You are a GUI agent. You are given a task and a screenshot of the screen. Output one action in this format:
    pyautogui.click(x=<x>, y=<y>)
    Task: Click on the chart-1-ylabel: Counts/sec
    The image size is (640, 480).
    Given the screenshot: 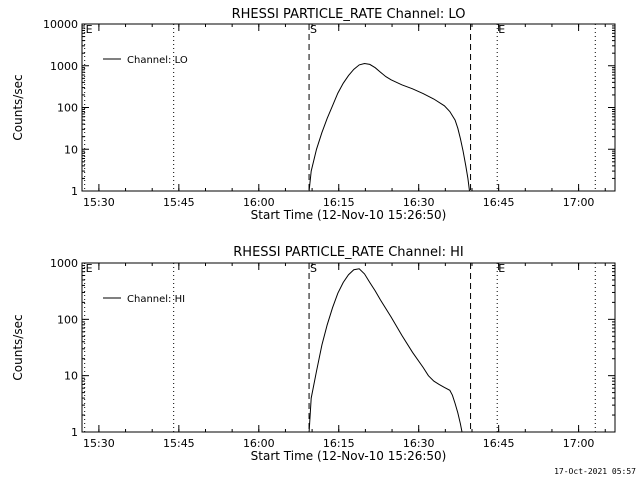 What is the action you would take?
    pyautogui.click(x=18, y=107)
    